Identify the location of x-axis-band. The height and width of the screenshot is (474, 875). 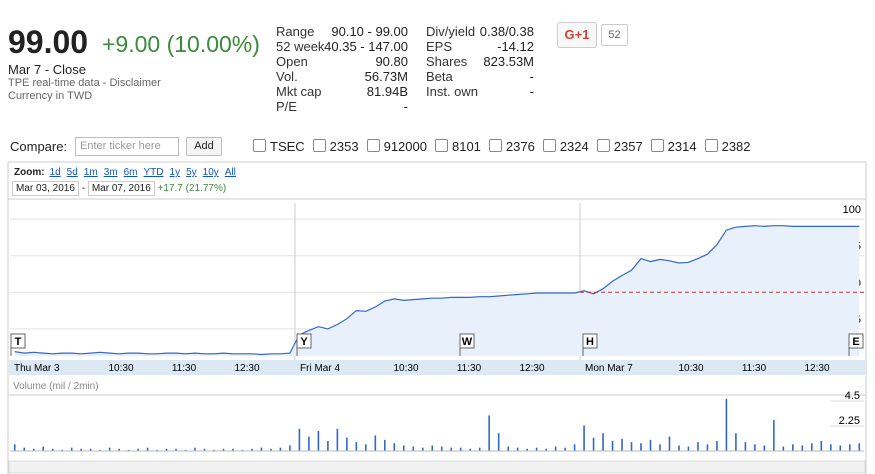
(437, 367).